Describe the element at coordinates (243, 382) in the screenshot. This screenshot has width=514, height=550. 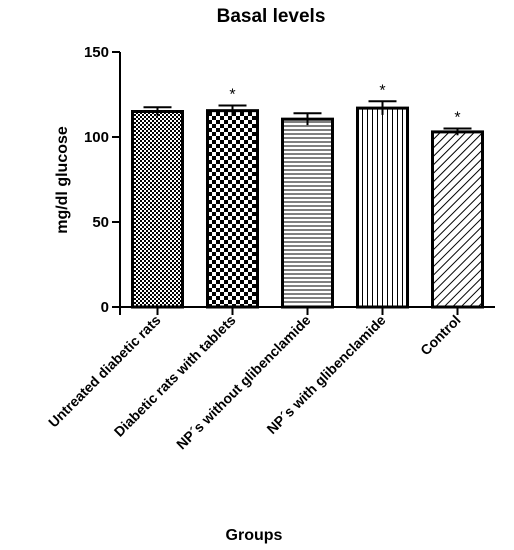
I see `category-label: NP´s without glibenclamide` at that location.